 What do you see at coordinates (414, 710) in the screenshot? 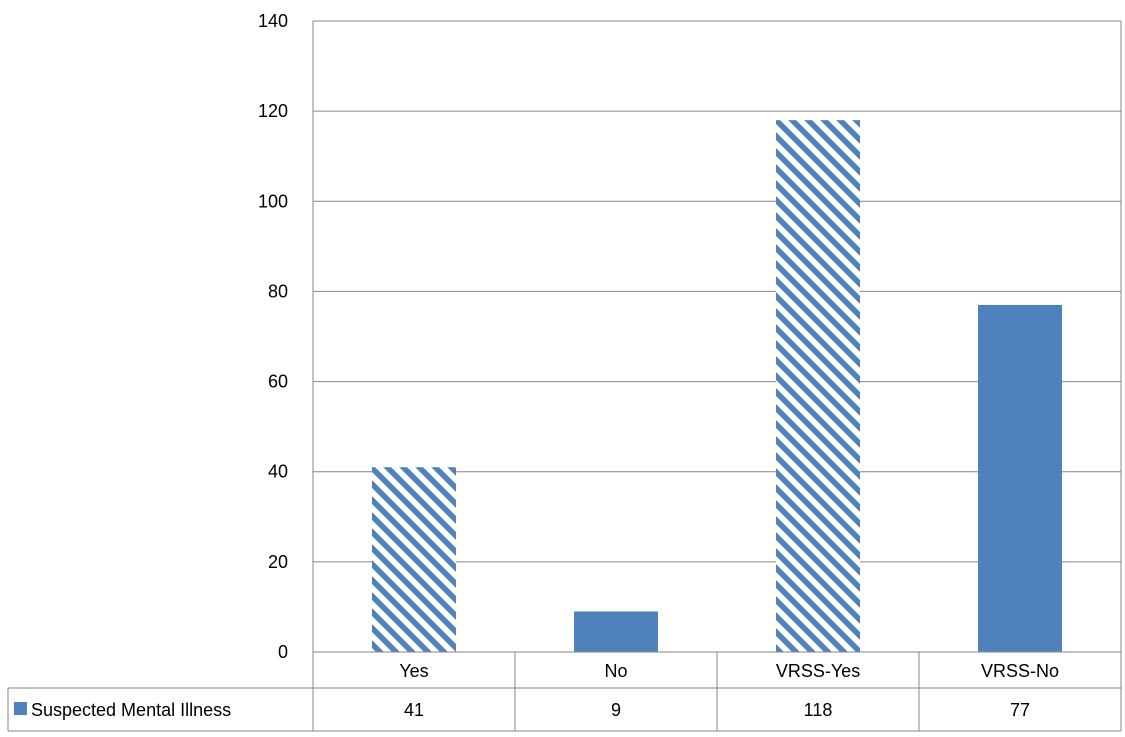
I see `data-table-value: 41` at bounding box center [414, 710].